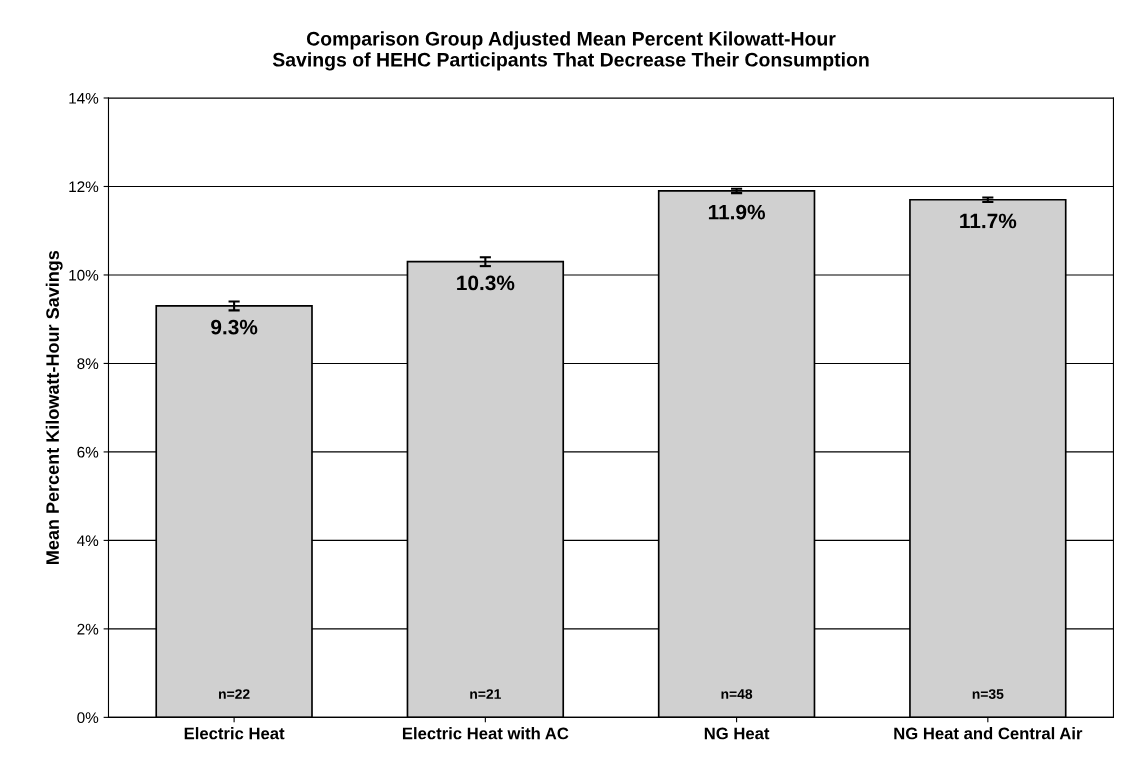 Image resolution: width=1142 pixels, height=784 pixels. I want to click on chart-title: Comparison Group Adjusted Mean Percent Kilowatt-Hour Savings of HEHC Participants That Decrease Their Consumption, so click(570, 51).